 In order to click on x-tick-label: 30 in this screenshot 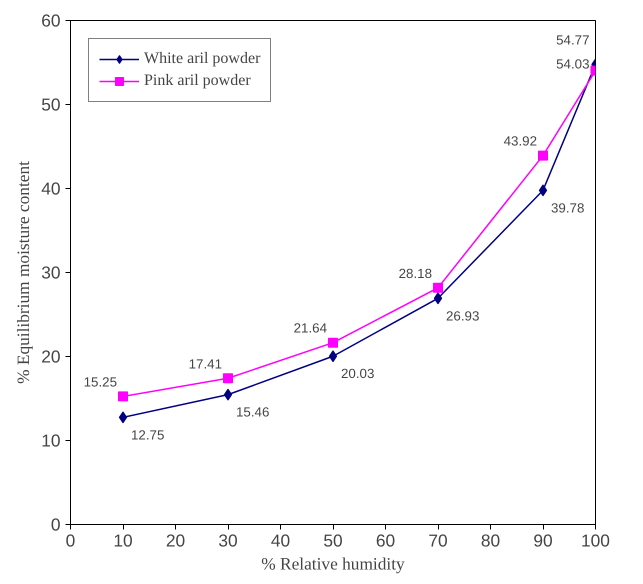, I will do `click(228, 540)`.